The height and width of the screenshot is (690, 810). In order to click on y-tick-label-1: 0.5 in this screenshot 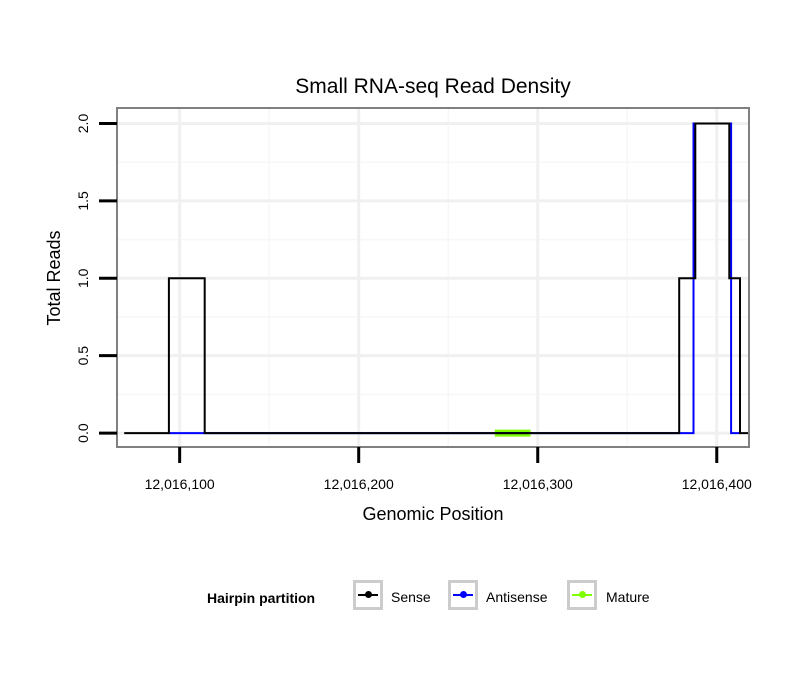, I will do `click(83, 356)`.